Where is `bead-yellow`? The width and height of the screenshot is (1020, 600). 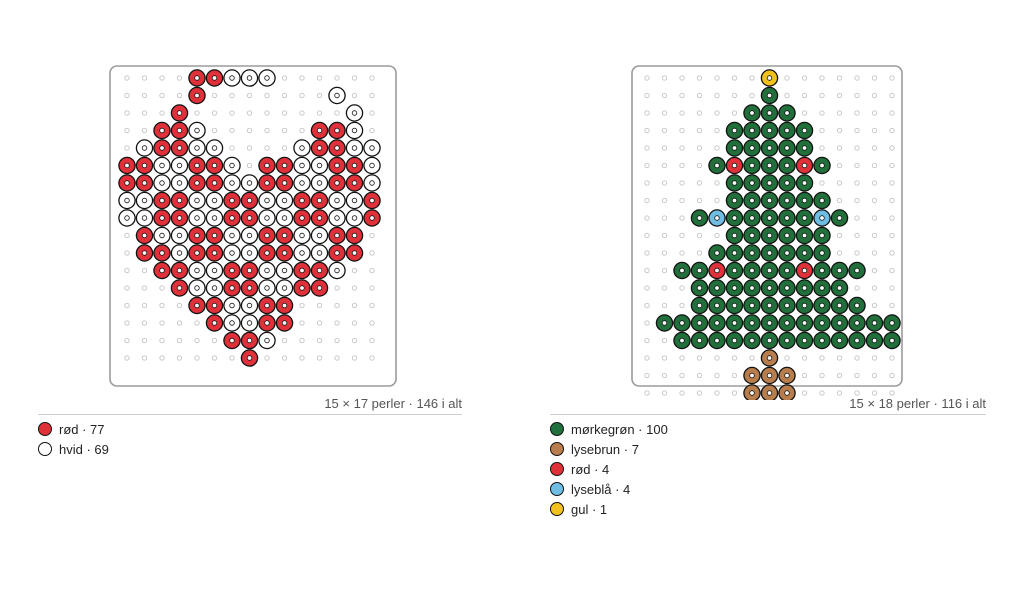 bead-yellow is located at coordinates (769, 78).